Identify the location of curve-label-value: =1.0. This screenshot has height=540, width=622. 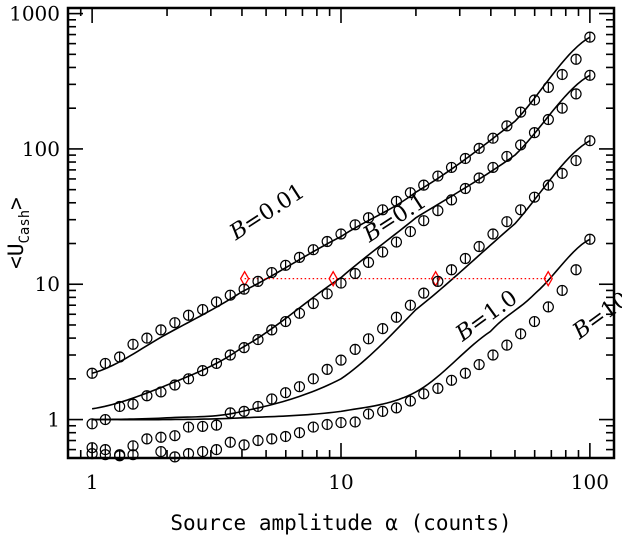
(494, 312).